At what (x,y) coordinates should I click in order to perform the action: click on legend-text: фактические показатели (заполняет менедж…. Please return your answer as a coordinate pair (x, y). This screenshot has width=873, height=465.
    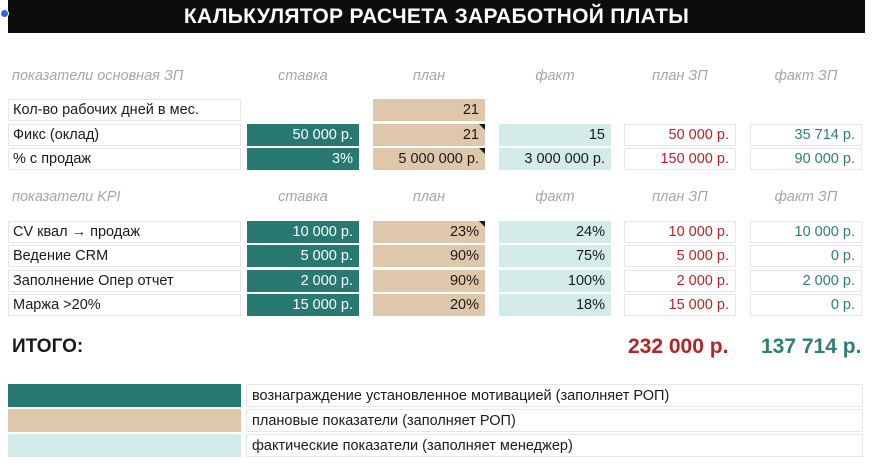
    Looking at the image, I should click on (554, 445).